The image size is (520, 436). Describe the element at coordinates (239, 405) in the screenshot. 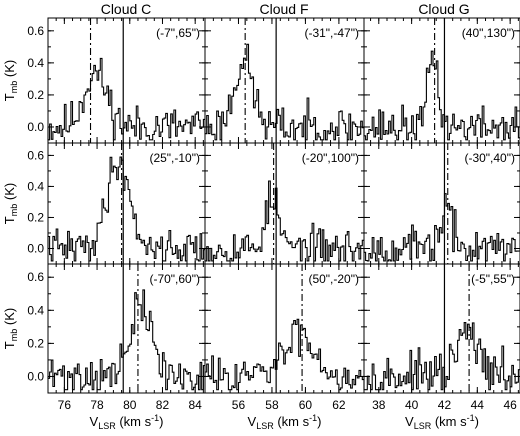

I see `x-tick-label: 56` at that location.